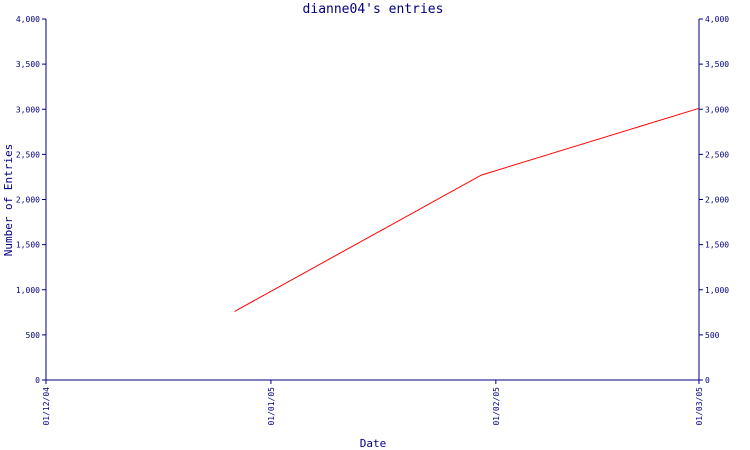 Image resolution: width=750 pixels, height=450 pixels. I want to click on y-tick-label-left: 2,500, so click(28, 154).